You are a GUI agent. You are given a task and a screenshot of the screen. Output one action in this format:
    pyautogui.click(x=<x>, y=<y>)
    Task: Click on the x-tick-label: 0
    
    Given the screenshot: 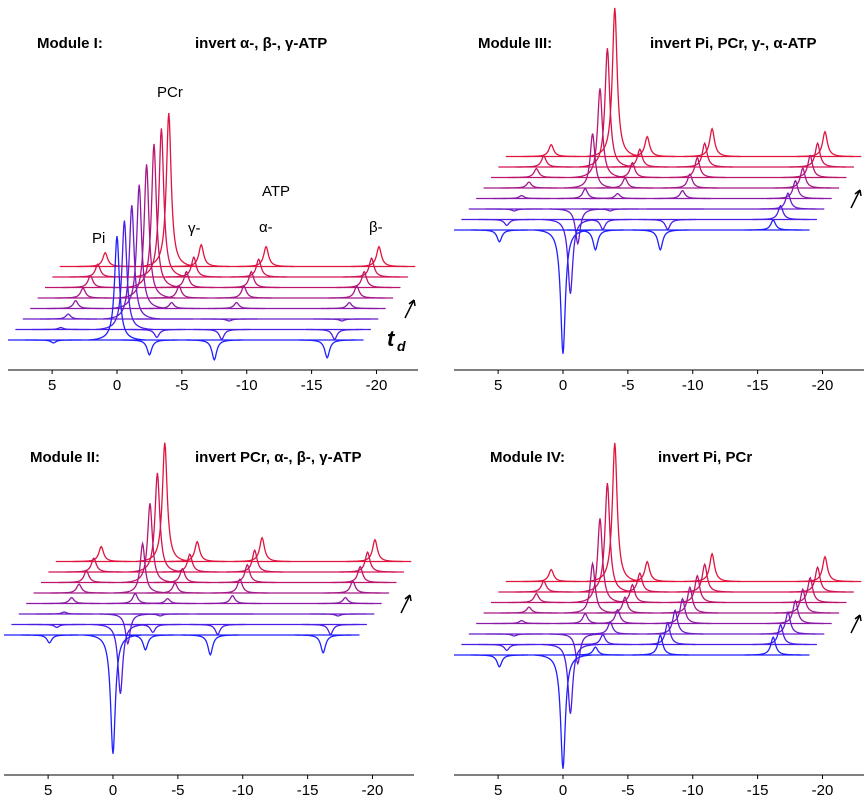 What is the action you would take?
    pyautogui.click(x=117, y=385)
    